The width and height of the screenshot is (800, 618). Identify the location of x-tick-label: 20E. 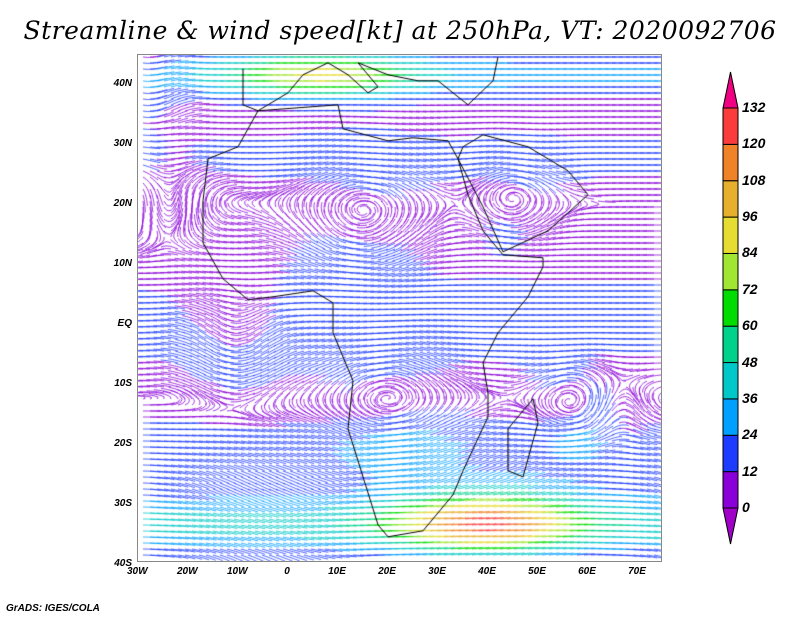
(387, 571).